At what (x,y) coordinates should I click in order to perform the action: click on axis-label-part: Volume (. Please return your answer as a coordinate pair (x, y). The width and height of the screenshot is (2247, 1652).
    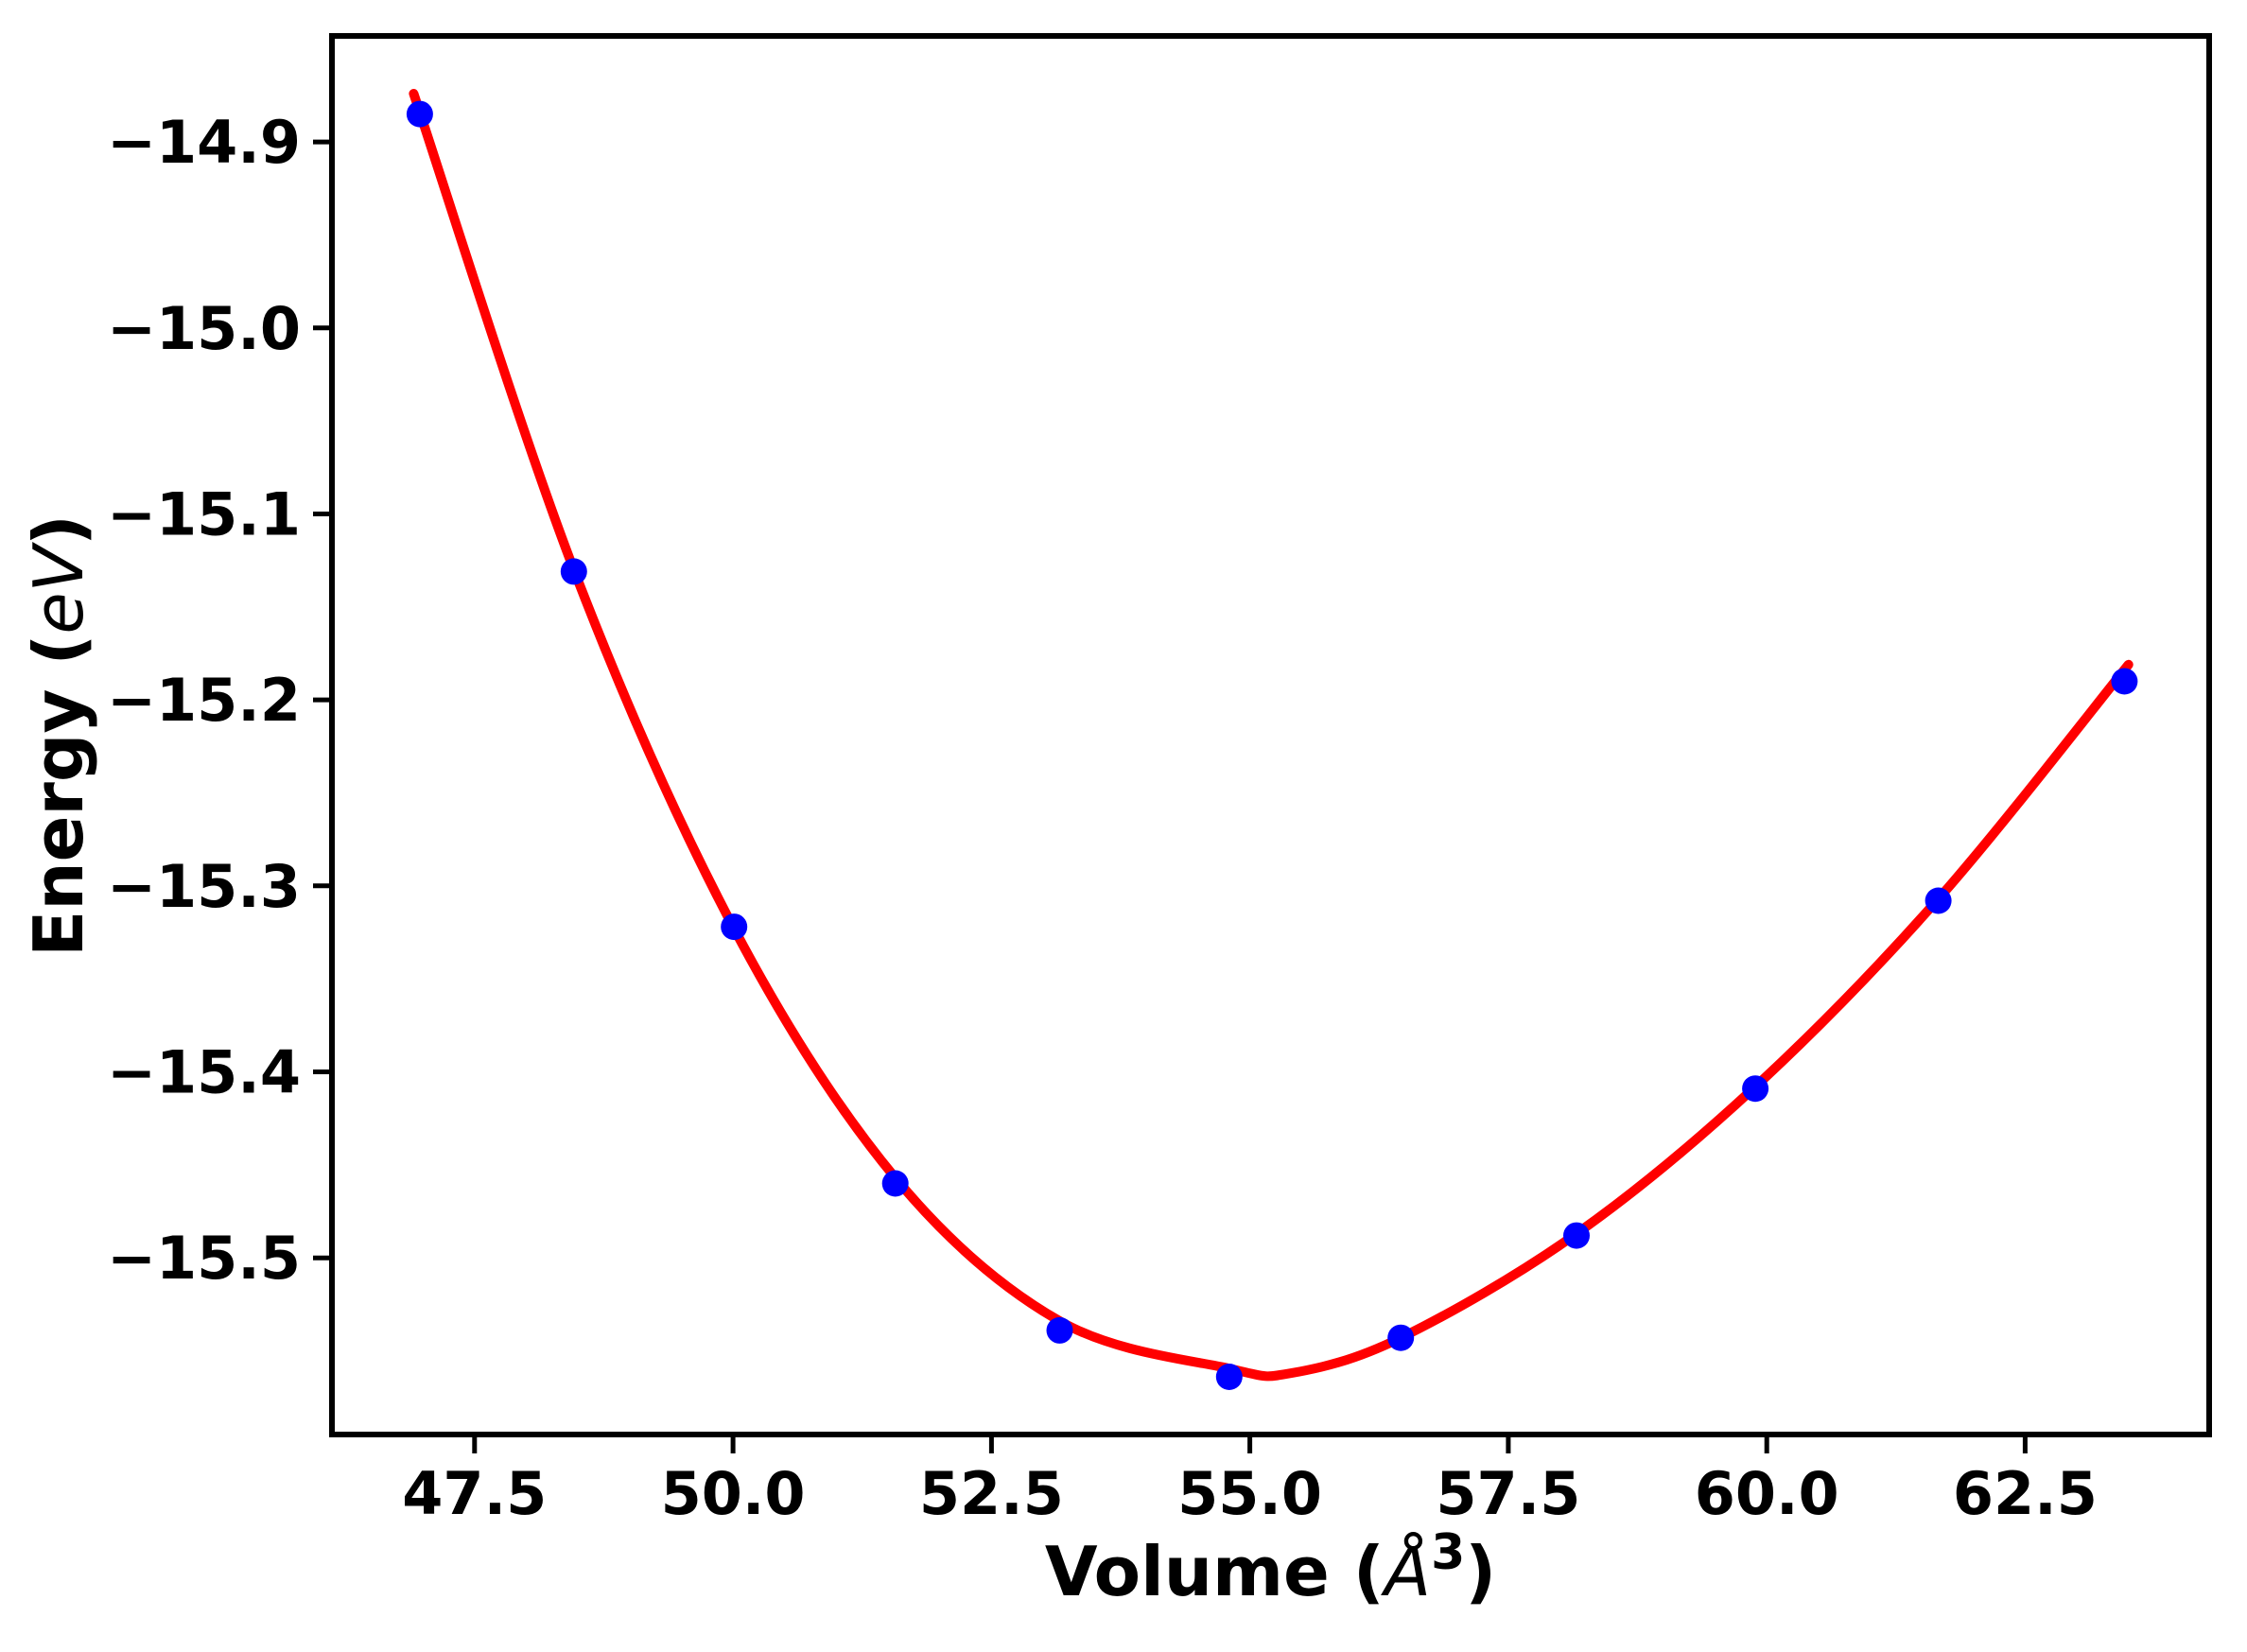
    Looking at the image, I should click on (1214, 1571).